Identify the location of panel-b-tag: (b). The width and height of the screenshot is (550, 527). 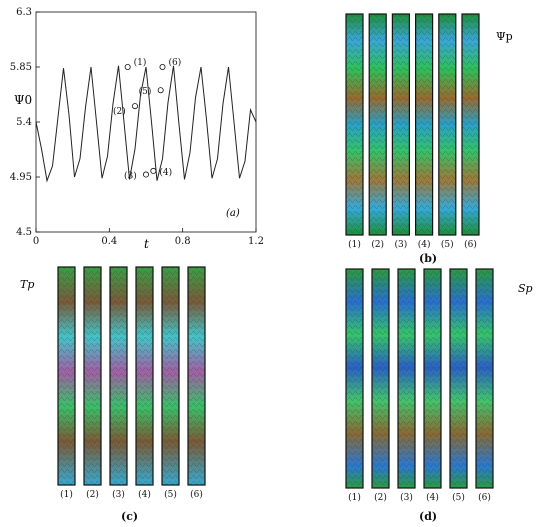
(428, 258).